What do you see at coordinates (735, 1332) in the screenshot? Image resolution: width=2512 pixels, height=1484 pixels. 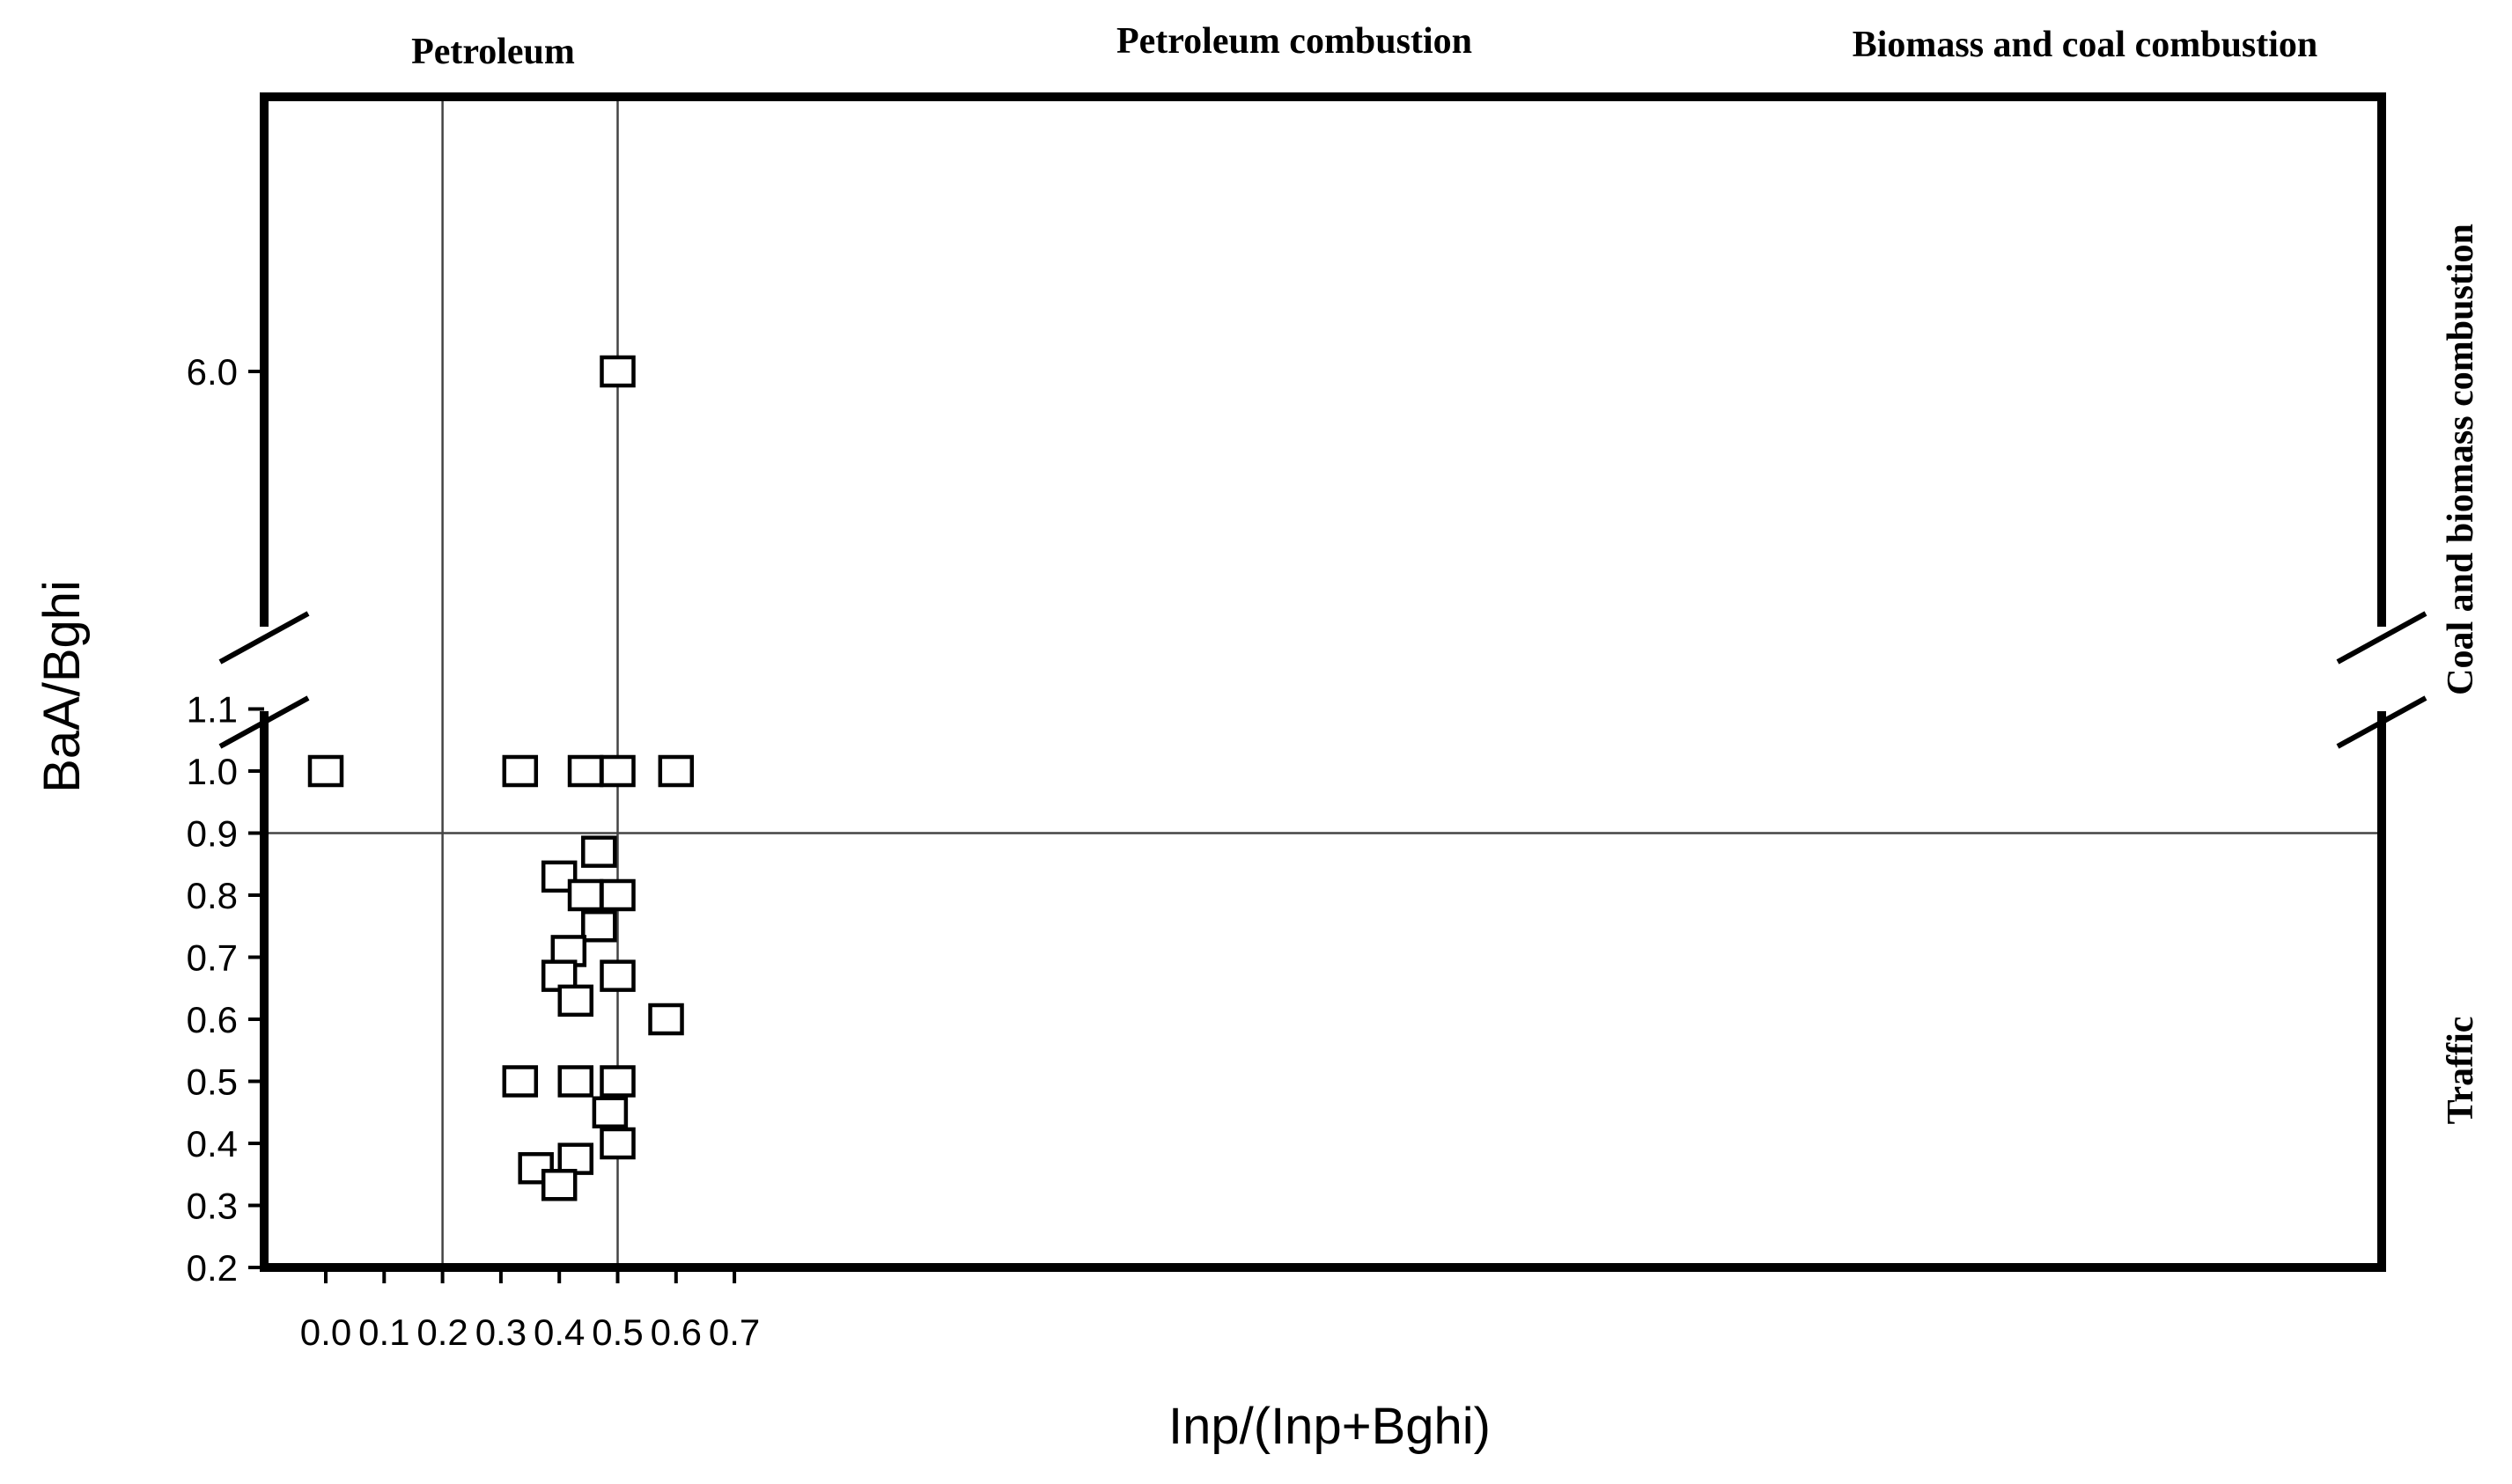 I see `x-tick-label-7: 0.7` at bounding box center [735, 1332].